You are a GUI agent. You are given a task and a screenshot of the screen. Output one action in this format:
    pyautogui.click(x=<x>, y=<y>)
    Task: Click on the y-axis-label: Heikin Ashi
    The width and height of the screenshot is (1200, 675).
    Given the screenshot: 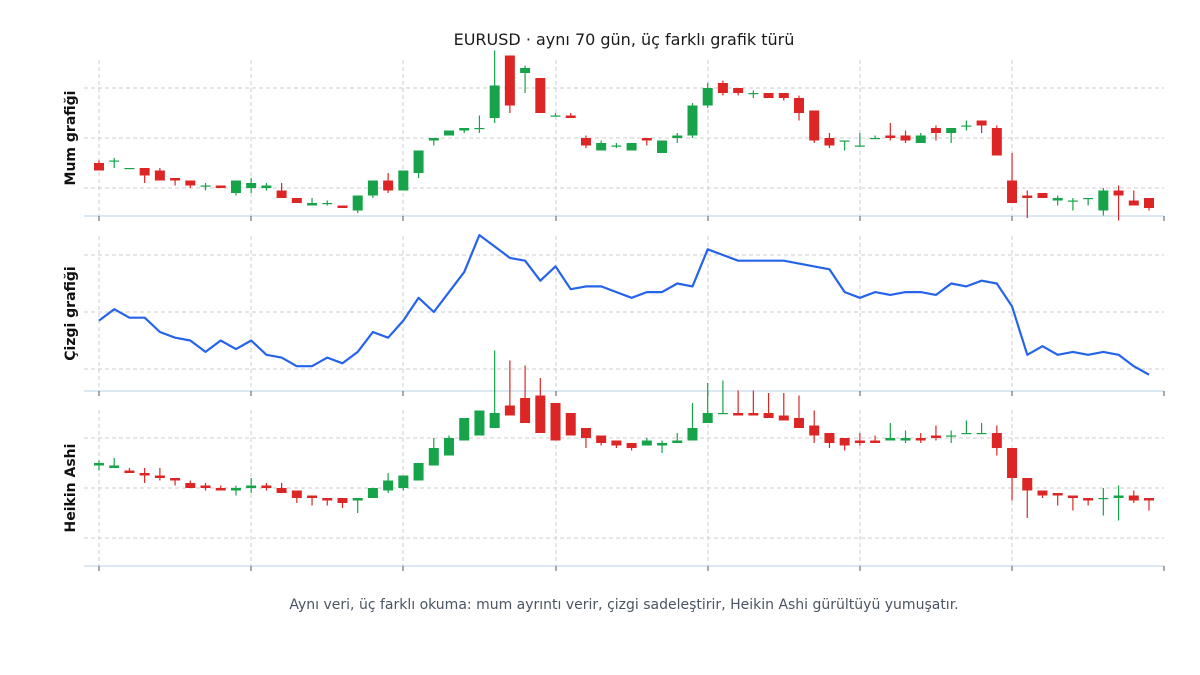 What is the action you would take?
    pyautogui.click(x=71, y=488)
    